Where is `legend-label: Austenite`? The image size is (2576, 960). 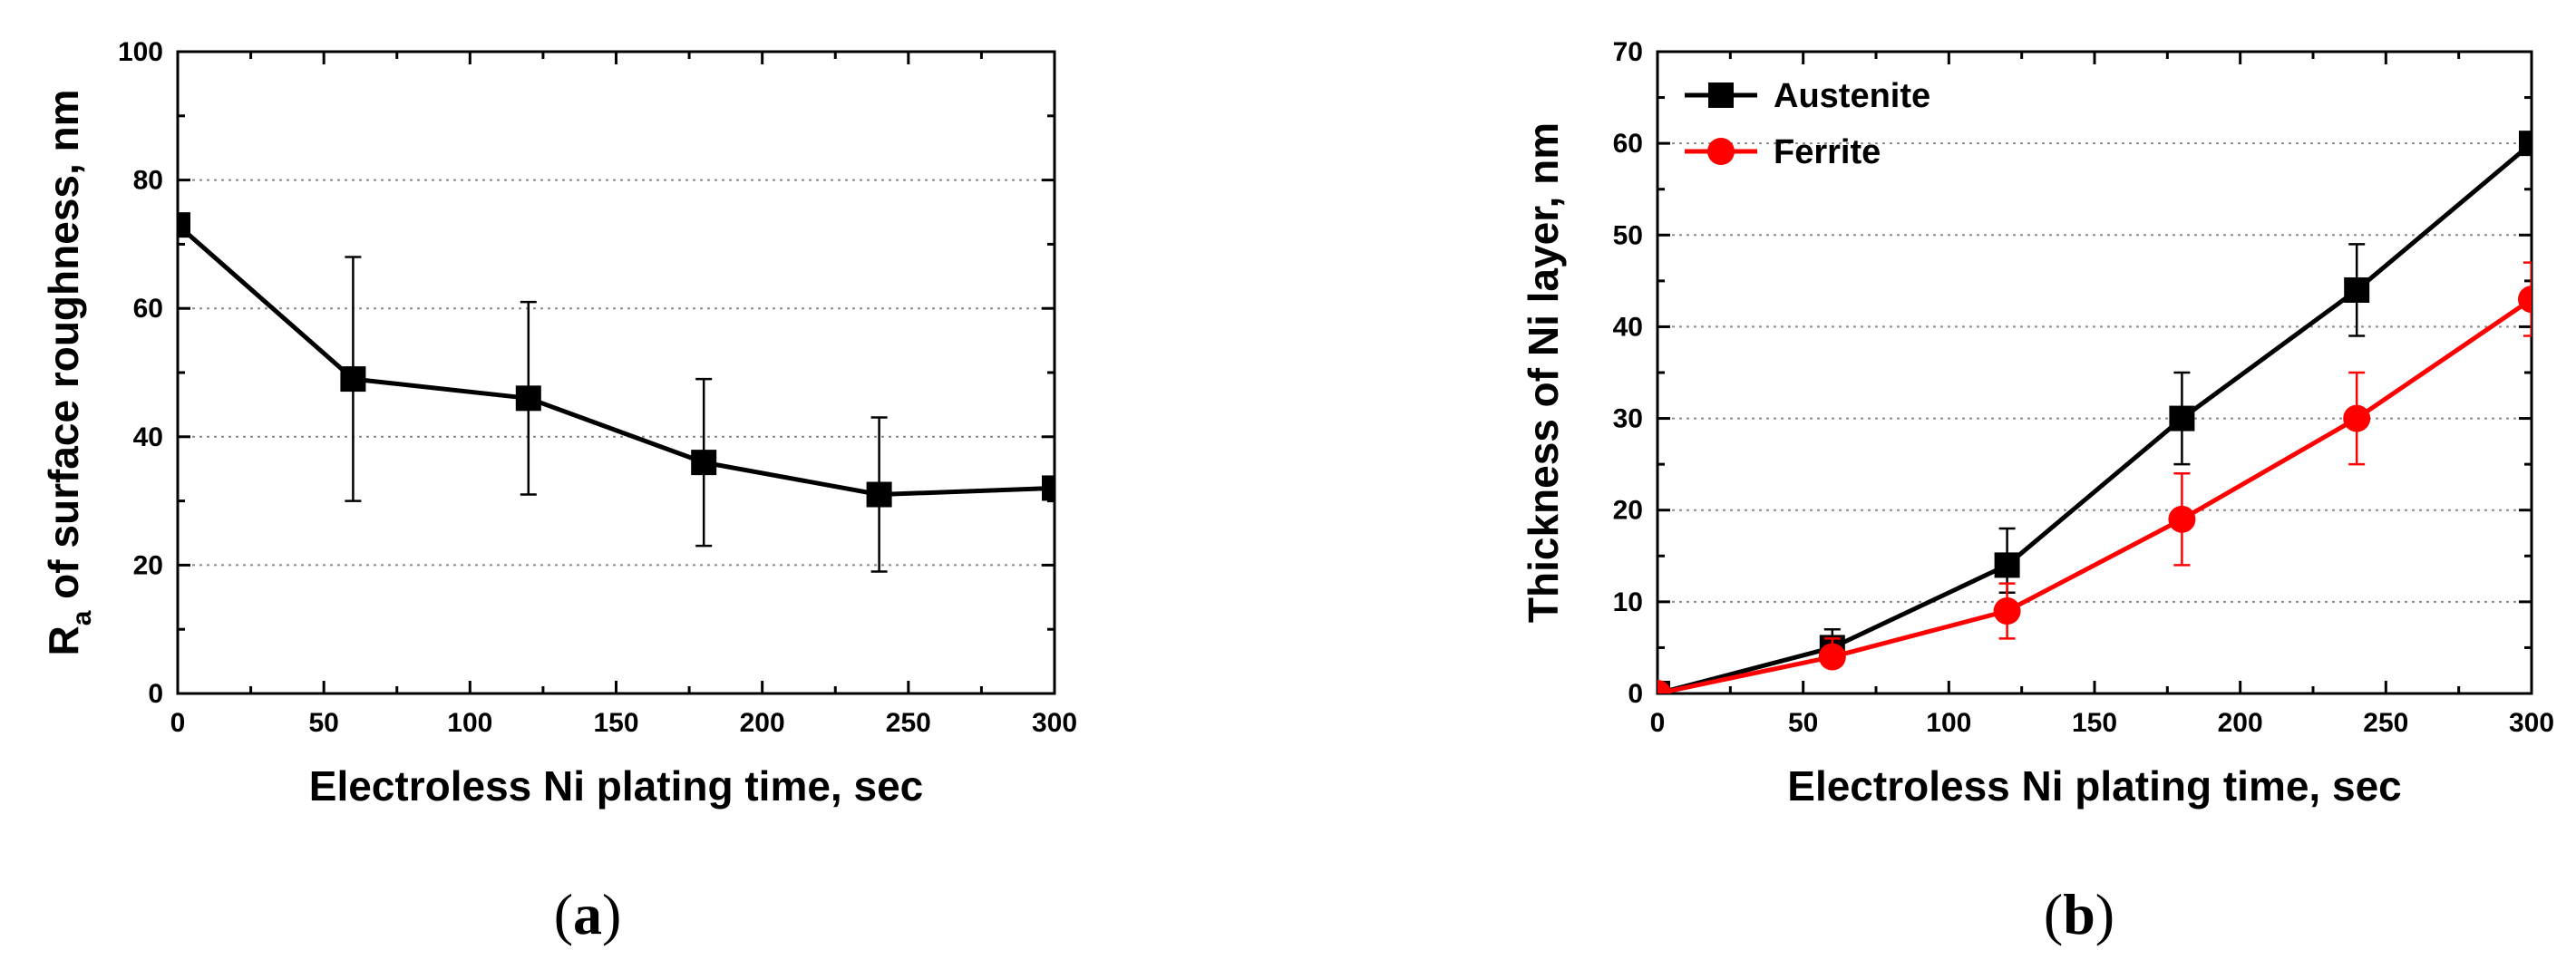 legend-label: Austenite is located at coordinates (1852, 96).